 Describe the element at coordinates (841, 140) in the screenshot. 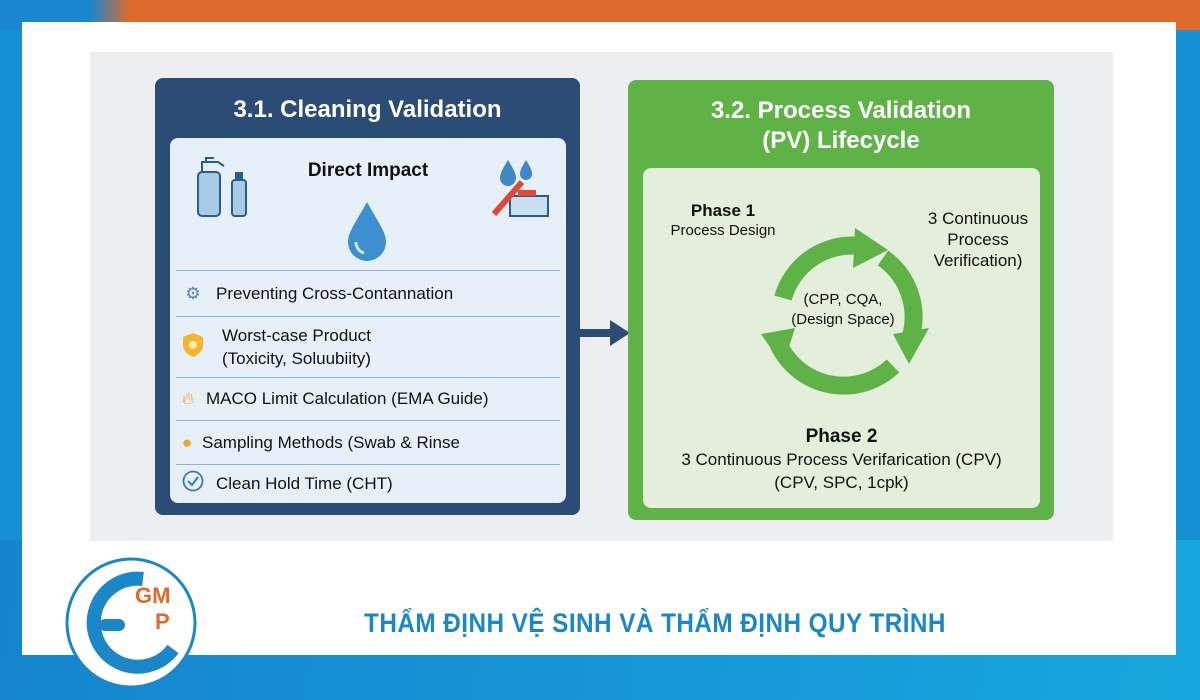

I see `title-line-2: (PV) Lifecycle` at that location.